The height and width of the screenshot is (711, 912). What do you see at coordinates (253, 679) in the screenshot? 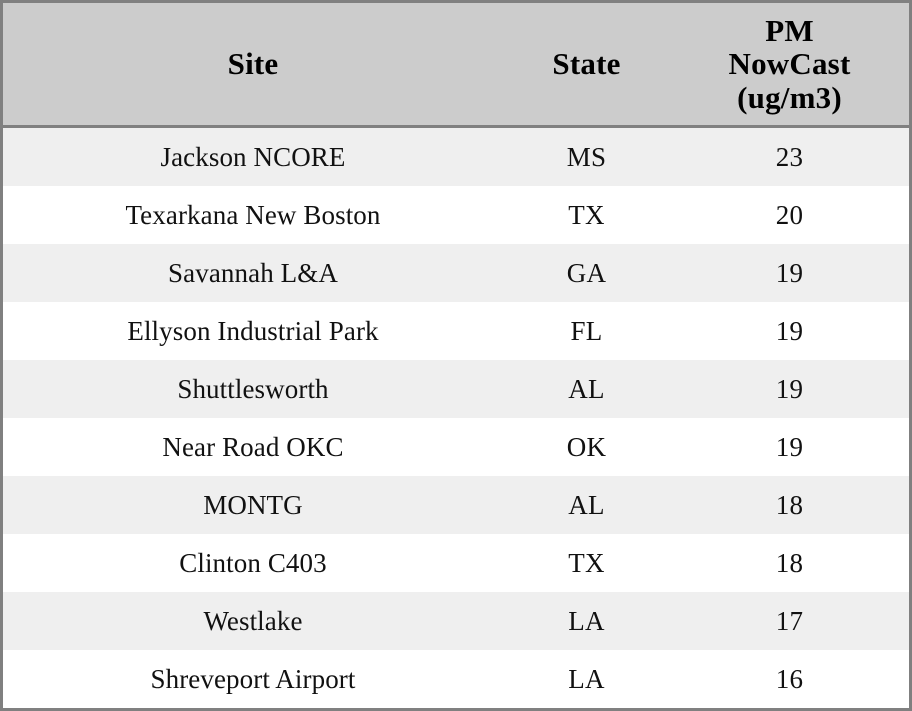
I see `cell-site: Shreveport Airport` at bounding box center [253, 679].